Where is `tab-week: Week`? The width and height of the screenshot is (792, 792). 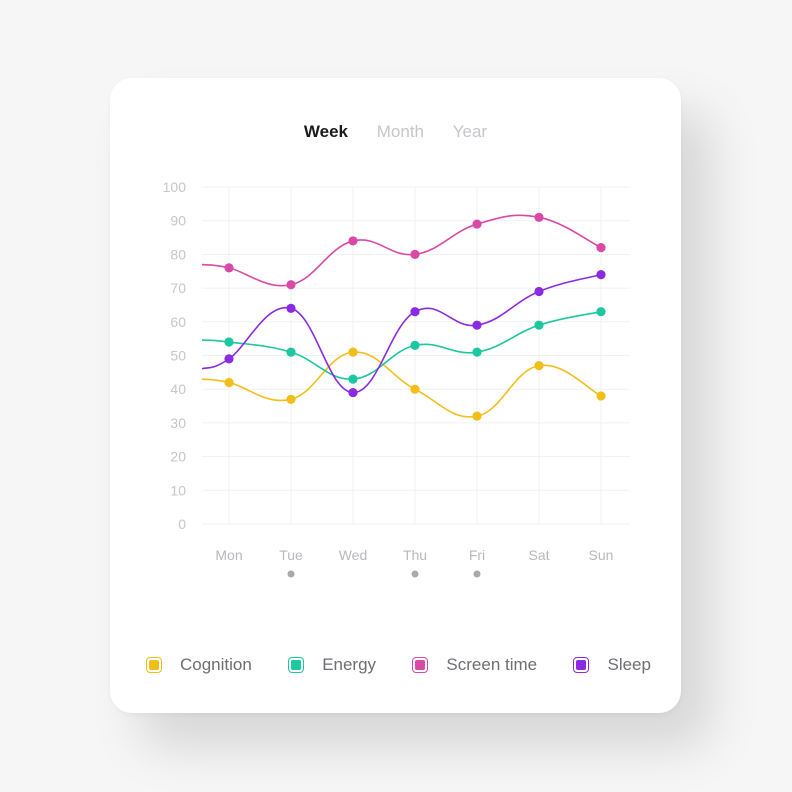
tab-week: Week is located at coordinates (326, 131).